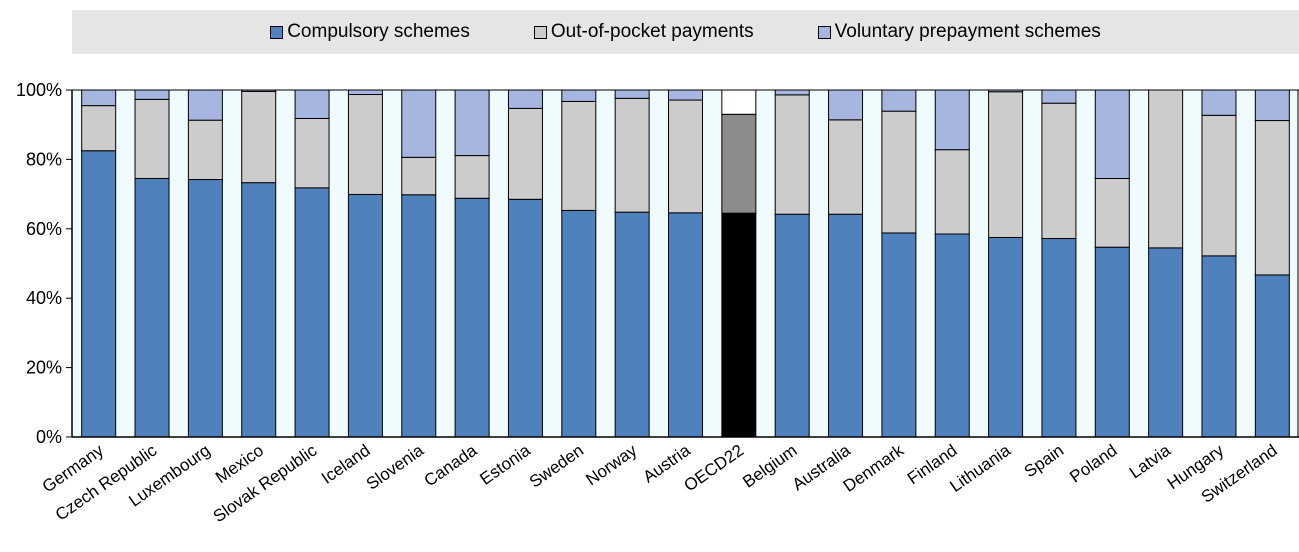 The height and width of the screenshot is (552, 1299). What do you see at coordinates (714, 468) in the screenshot?
I see `x-tick-label: OECD22` at bounding box center [714, 468].